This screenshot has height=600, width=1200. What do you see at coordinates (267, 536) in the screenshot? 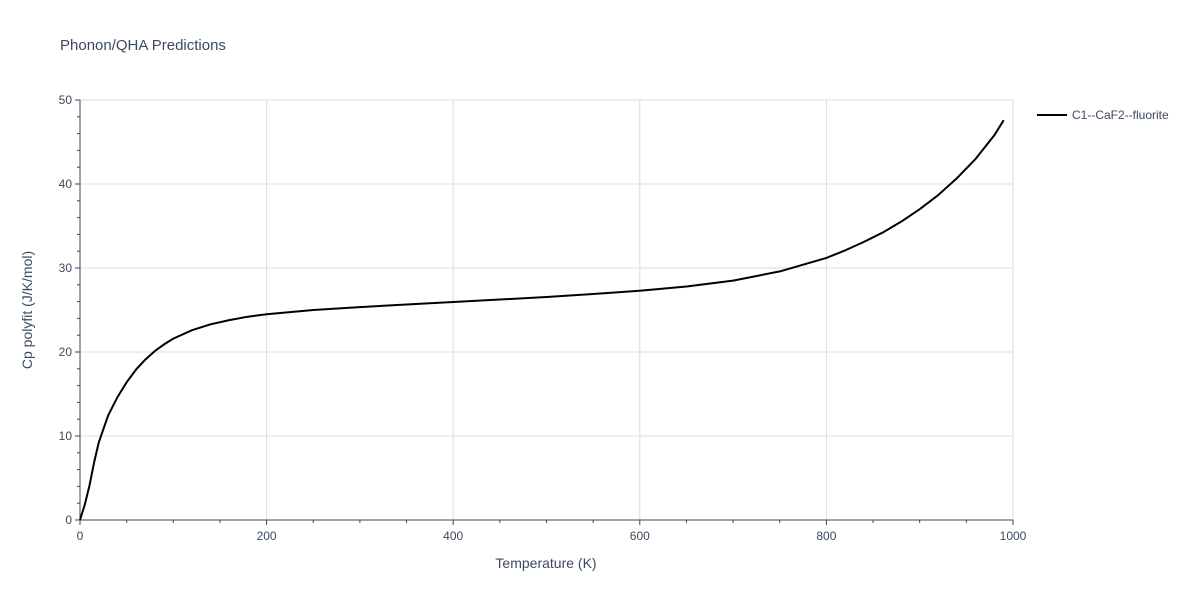
I see `x-tick-label: 200` at bounding box center [267, 536].